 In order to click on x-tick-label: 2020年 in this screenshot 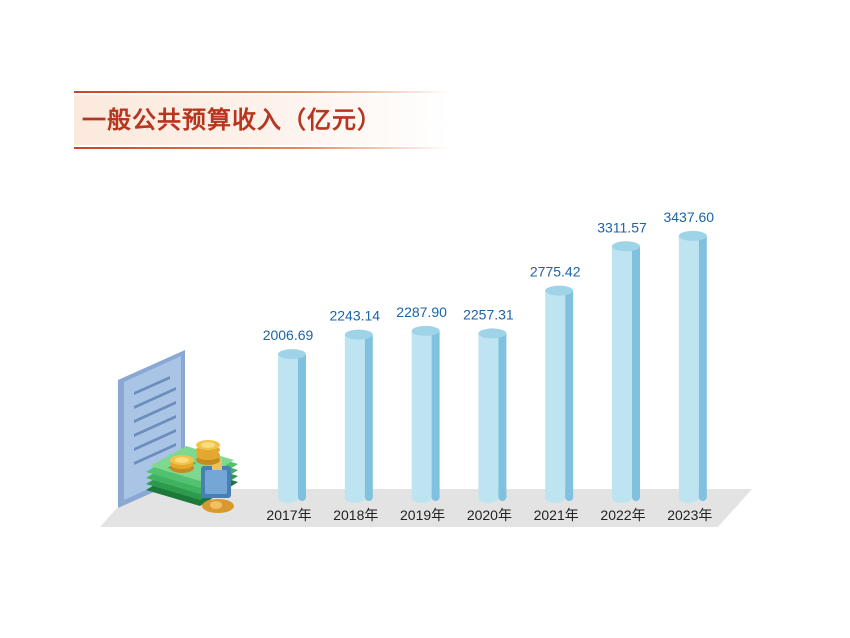, I will do `click(489, 515)`.